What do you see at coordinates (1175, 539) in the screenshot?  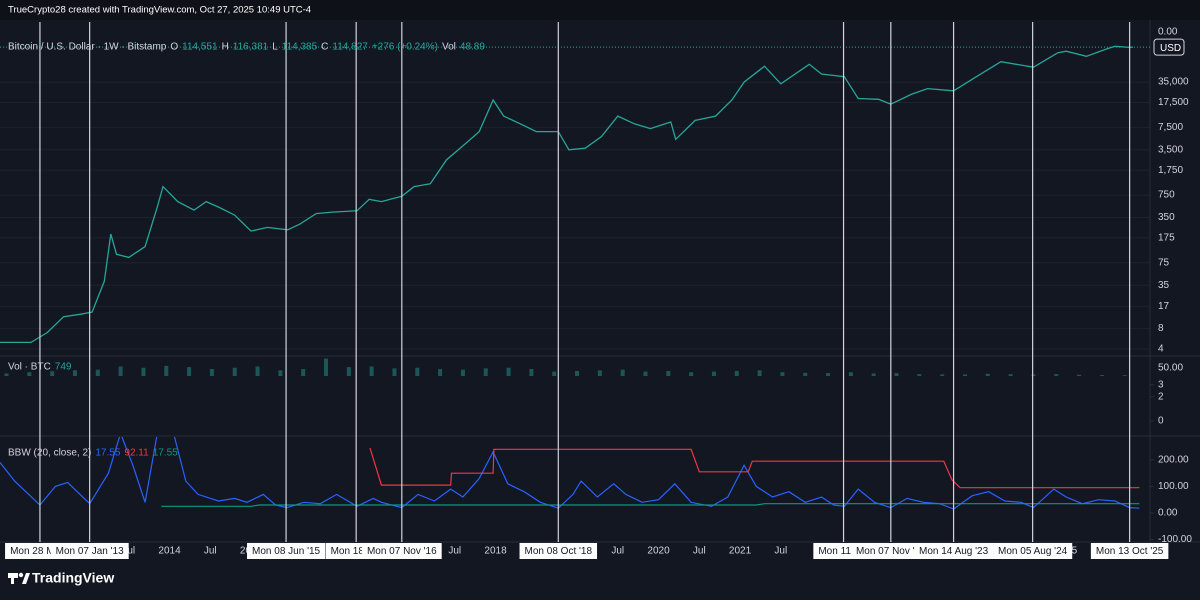 I see `y-tick-label: -100.00` at bounding box center [1175, 539].